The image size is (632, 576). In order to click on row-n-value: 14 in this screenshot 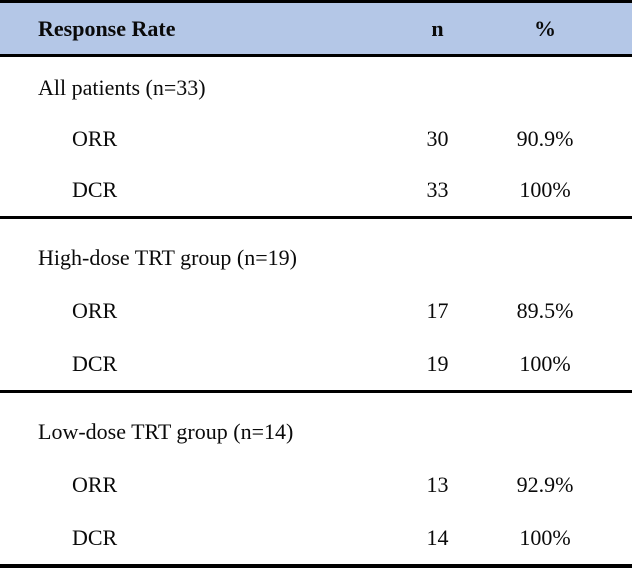, I will do `click(437, 537)`.